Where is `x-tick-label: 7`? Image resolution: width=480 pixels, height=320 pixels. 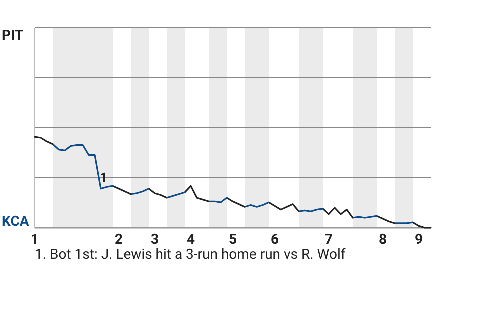
x-tick-label: 7 is located at coordinates (329, 240).